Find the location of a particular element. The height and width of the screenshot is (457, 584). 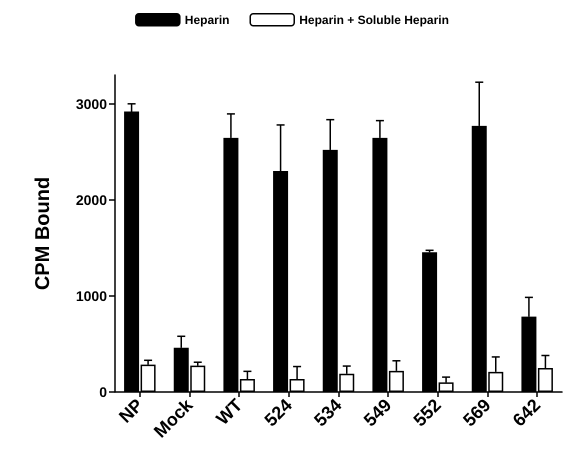

y-tick-label: 2000 is located at coordinates (92, 200).